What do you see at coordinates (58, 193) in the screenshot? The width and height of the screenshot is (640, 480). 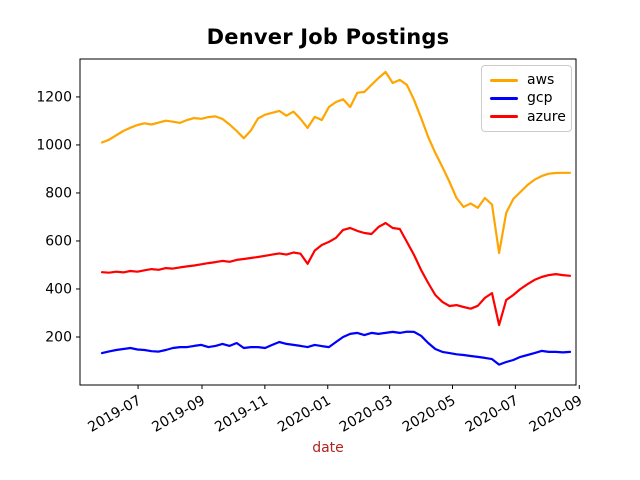 I see `y-tick-label: 800` at bounding box center [58, 193].